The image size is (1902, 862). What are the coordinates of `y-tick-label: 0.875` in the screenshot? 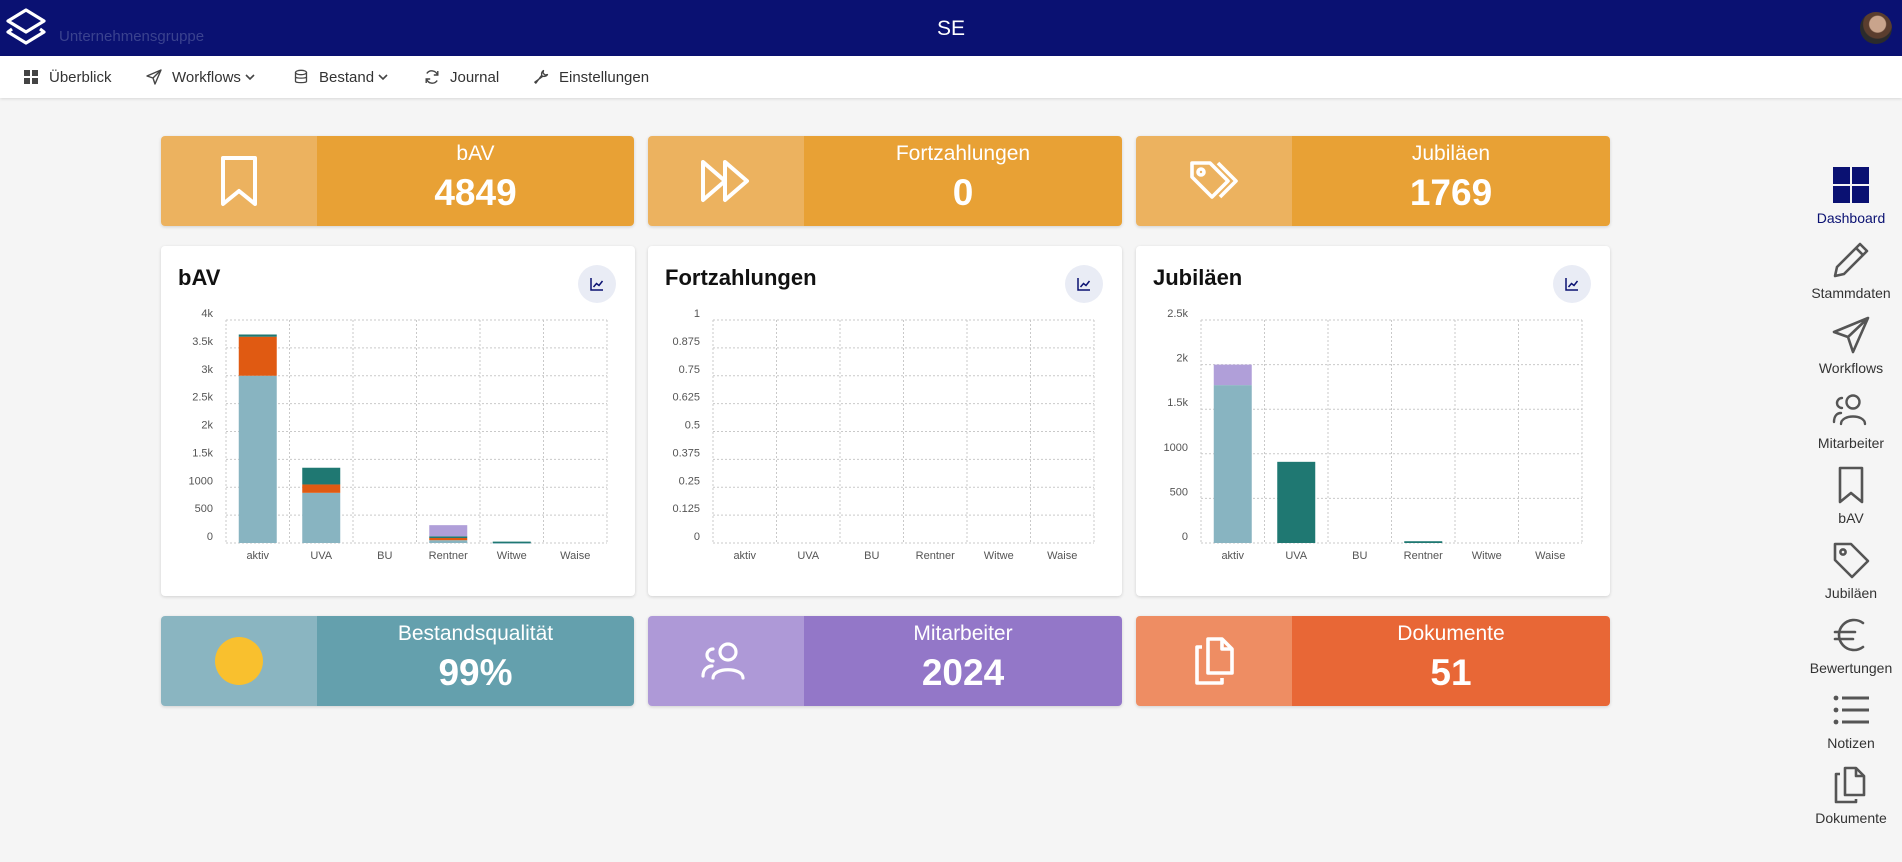 It's located at (686, 342).